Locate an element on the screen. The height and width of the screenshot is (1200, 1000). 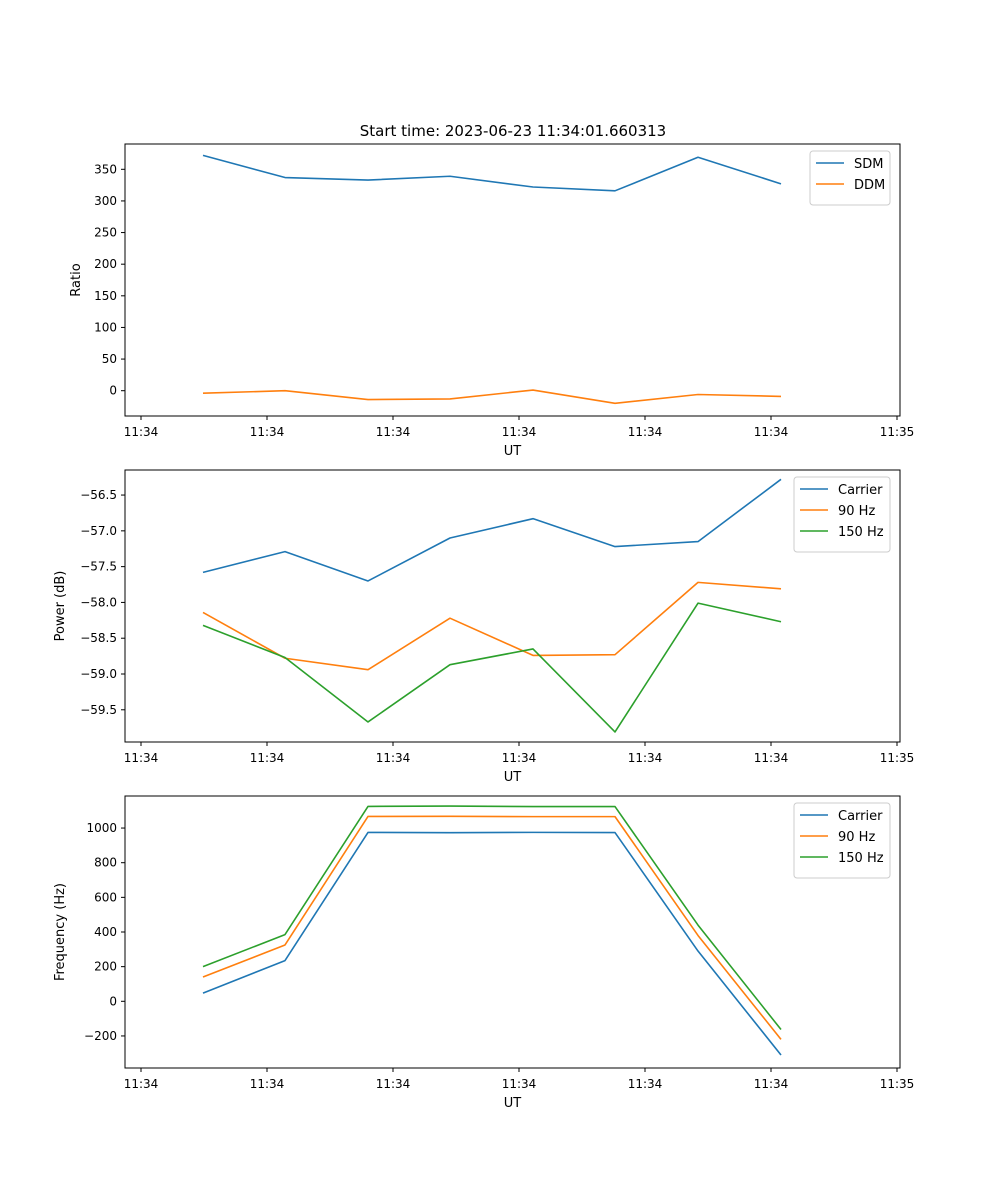
y-tick-label: 250 is located at coordinates (105, 233).